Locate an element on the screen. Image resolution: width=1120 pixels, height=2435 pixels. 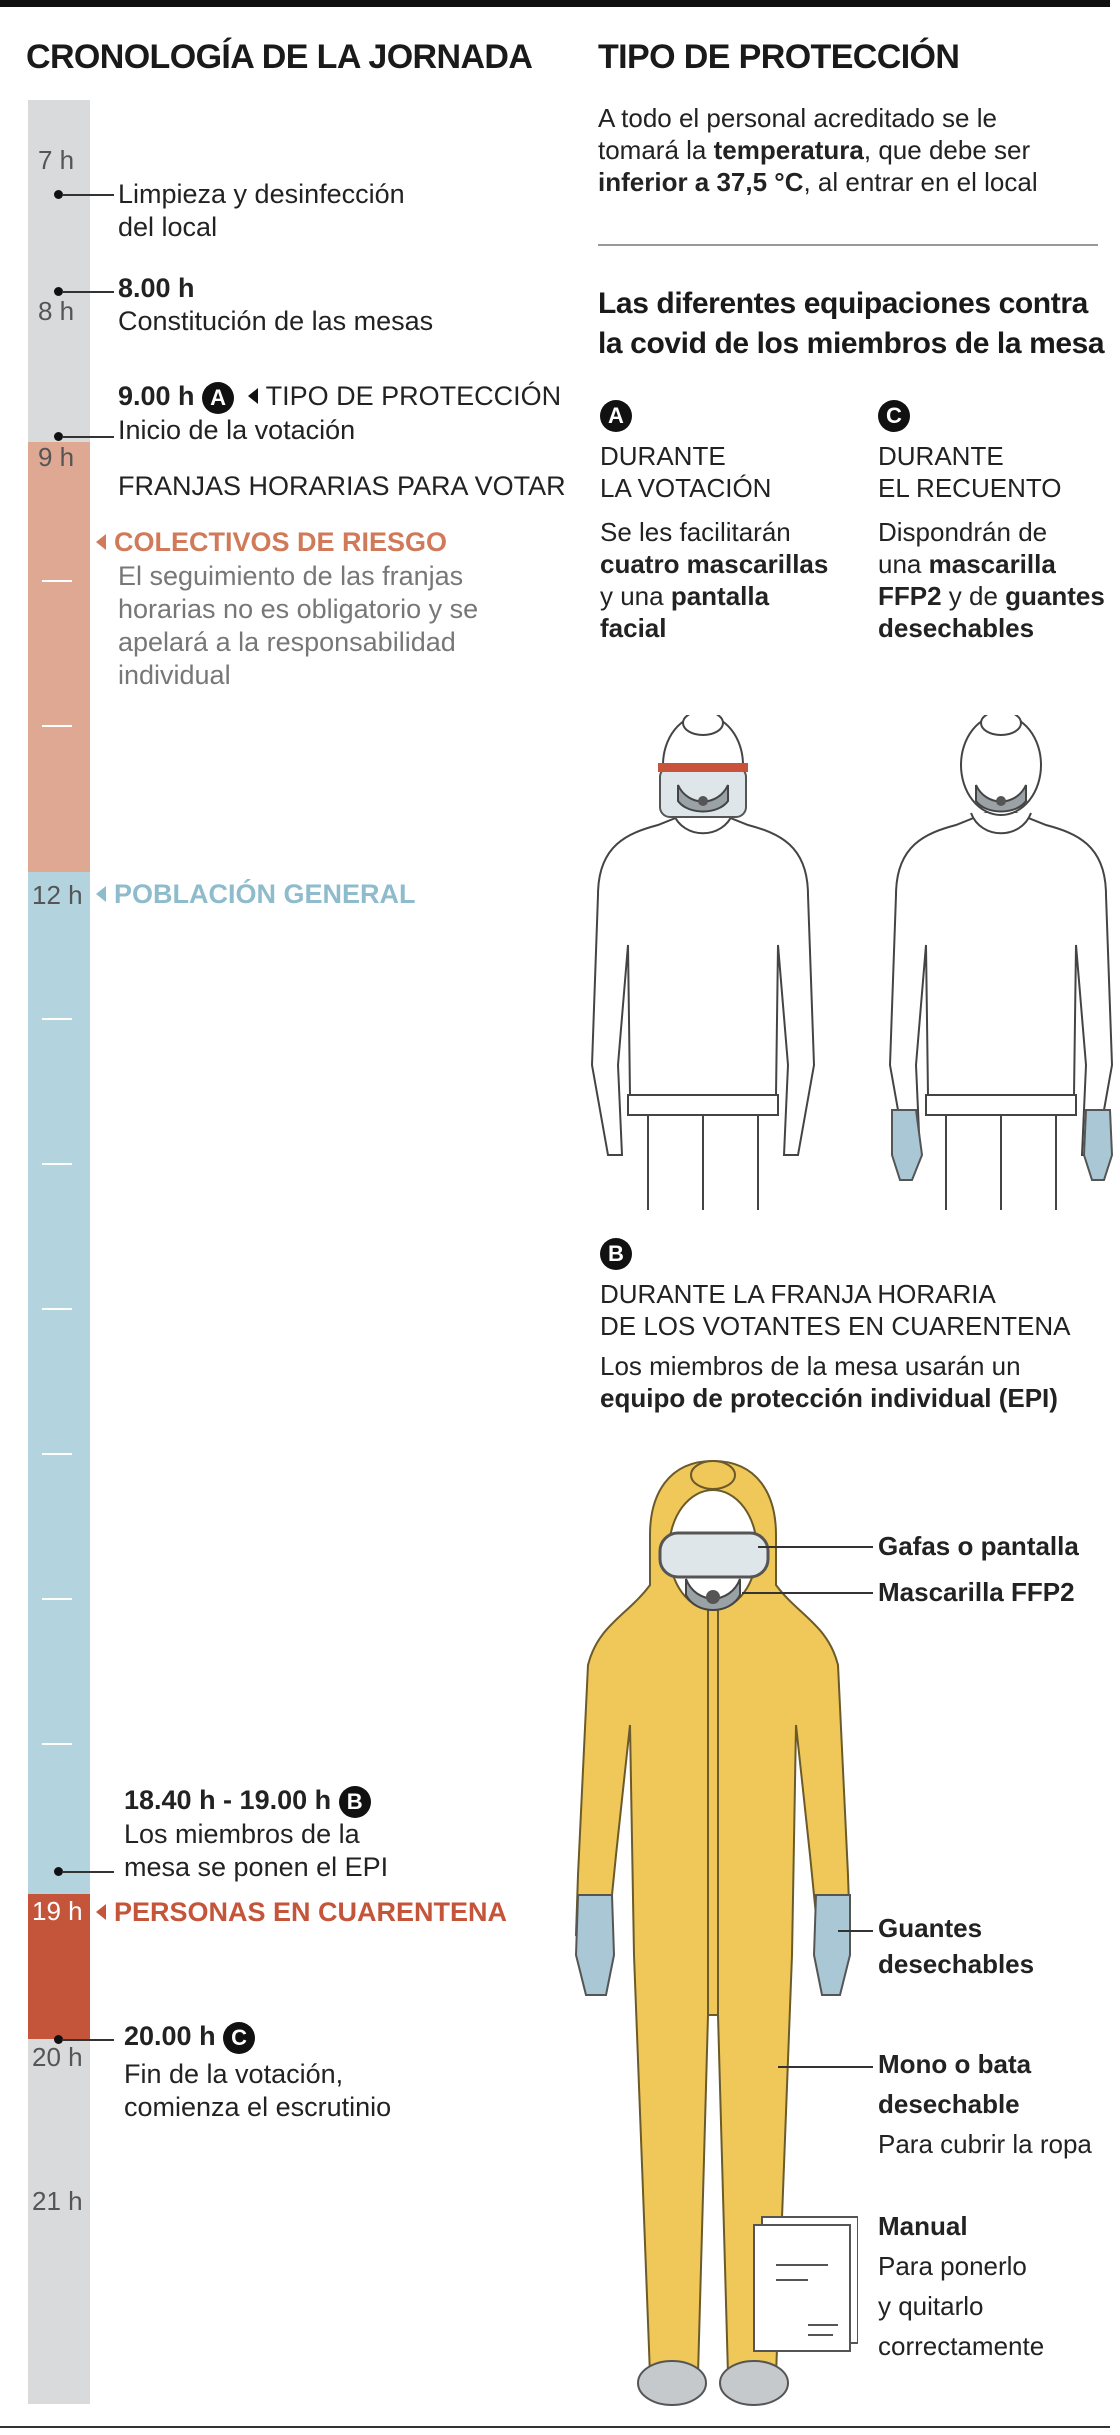
desc-bold: mascarilla is located at coordinates (992, 564).